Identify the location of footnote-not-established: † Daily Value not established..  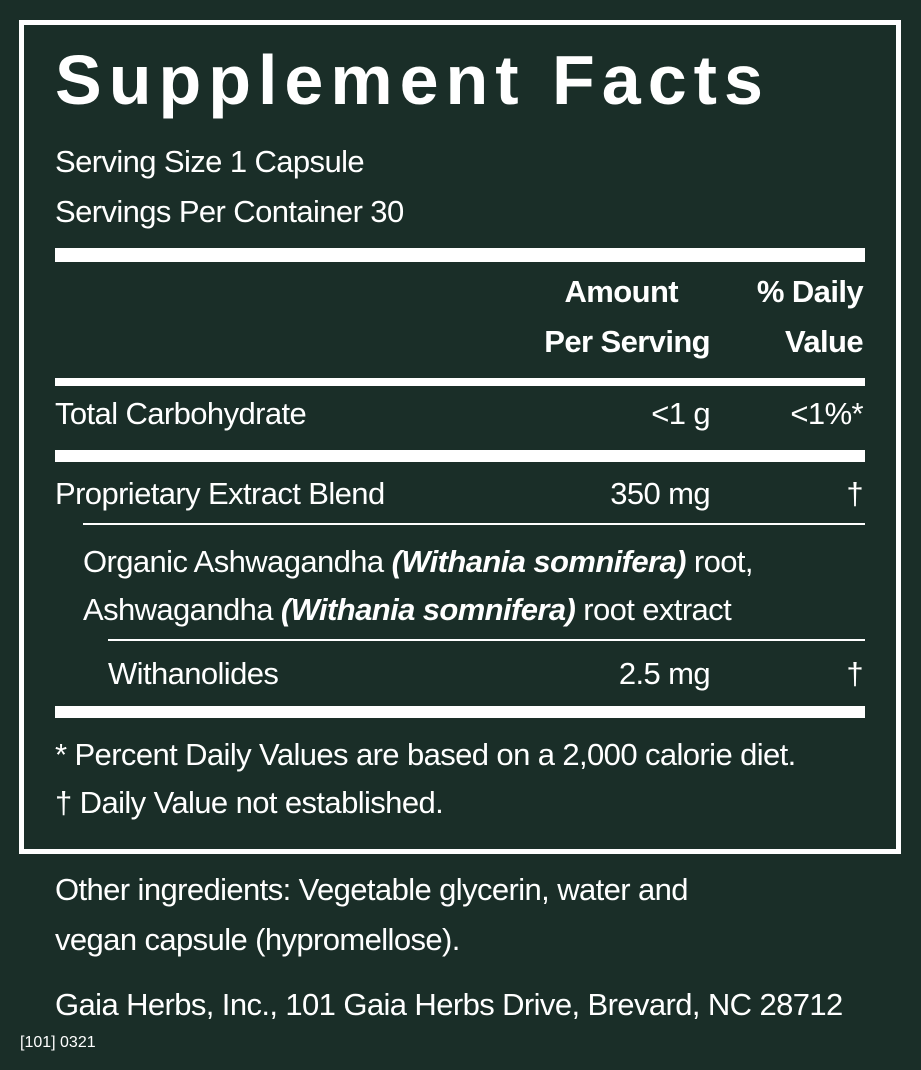
(249, 802).